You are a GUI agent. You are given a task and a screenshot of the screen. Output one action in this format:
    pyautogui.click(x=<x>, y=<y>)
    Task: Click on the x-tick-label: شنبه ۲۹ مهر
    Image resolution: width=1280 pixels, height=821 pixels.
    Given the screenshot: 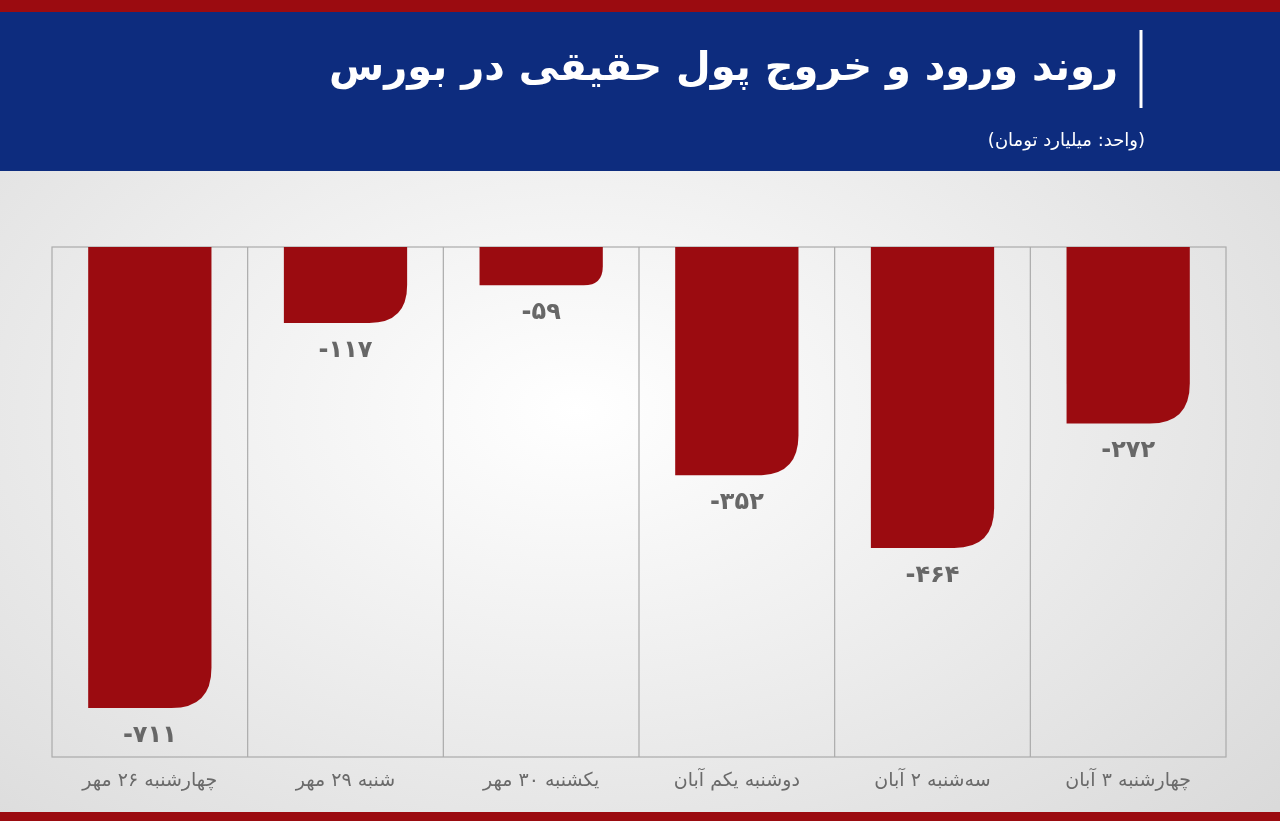 What is the action you would take?
    pyautogui.click(x=345, y=779)
    